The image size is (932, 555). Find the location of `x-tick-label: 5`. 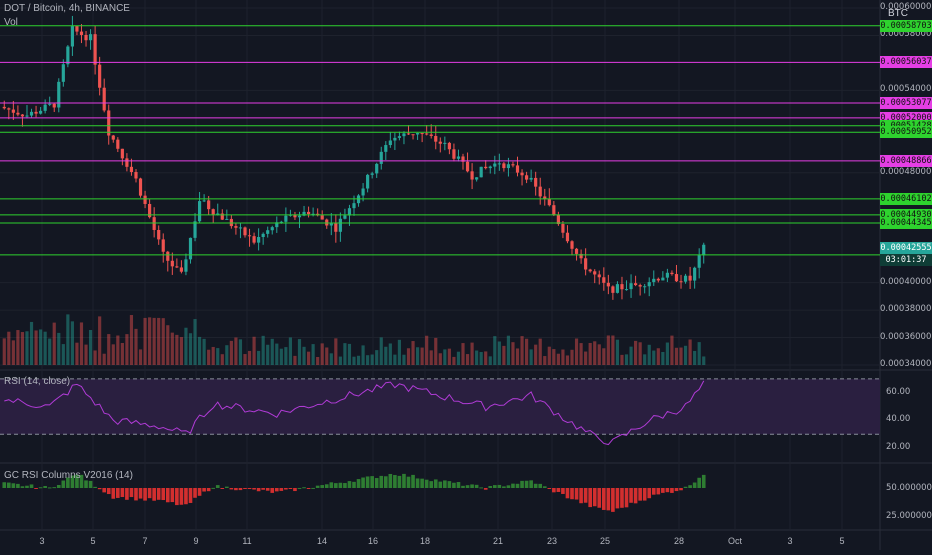

x-tick-label: 5 is located at coordinates (93, 541).